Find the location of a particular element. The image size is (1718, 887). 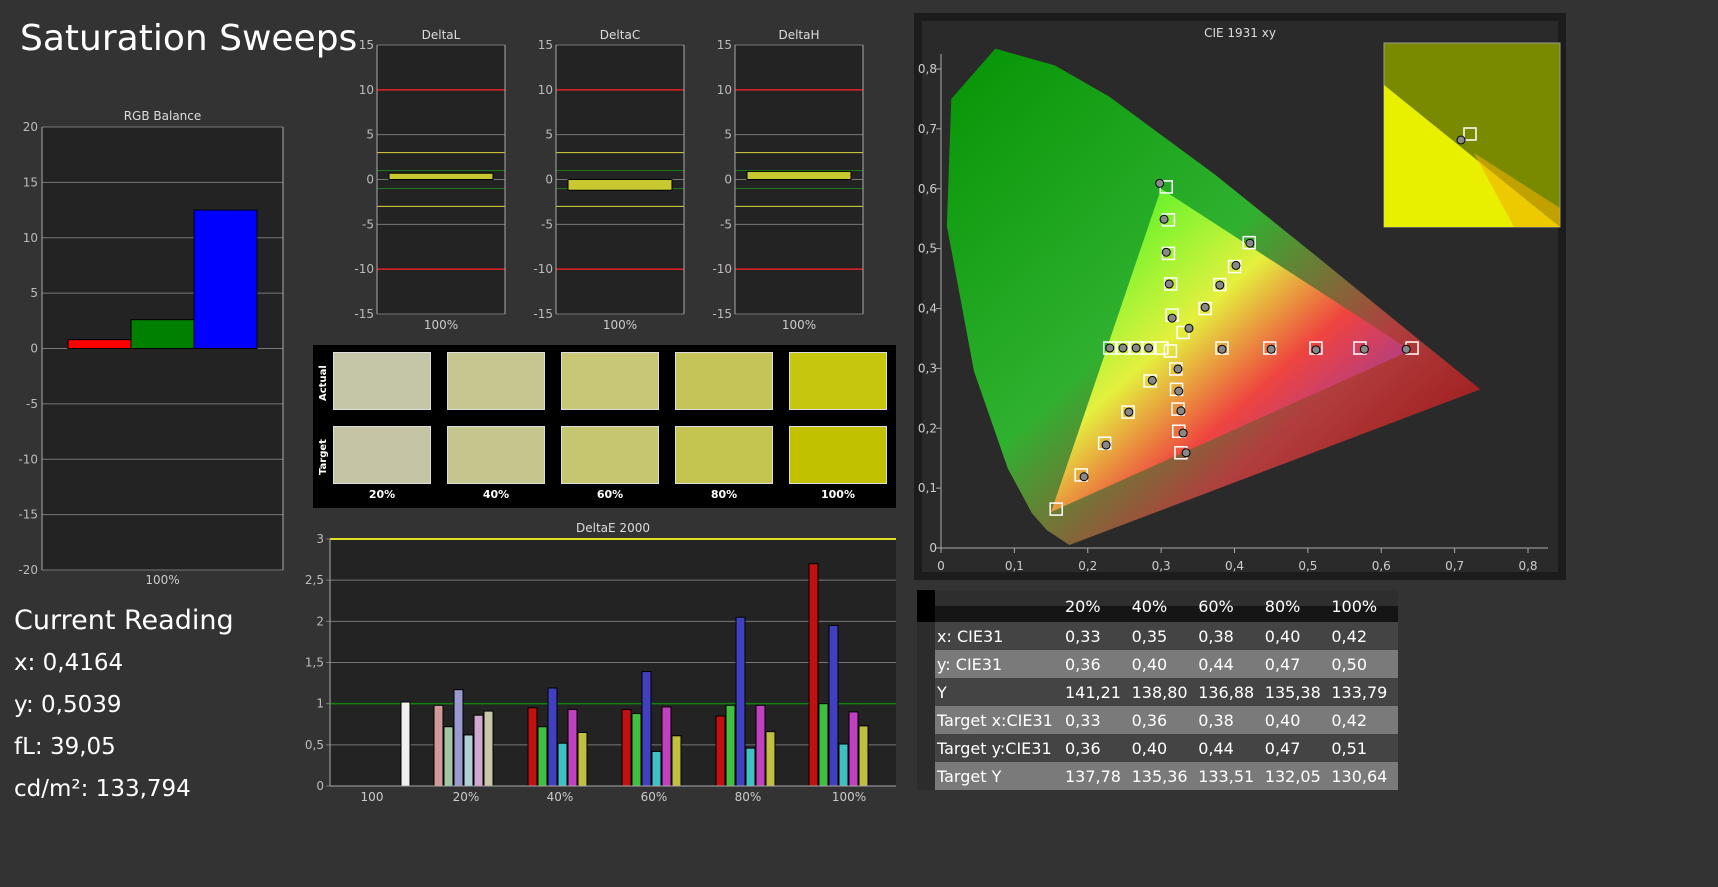

y-tick-label: 1 is located at coordinates (320, 704).